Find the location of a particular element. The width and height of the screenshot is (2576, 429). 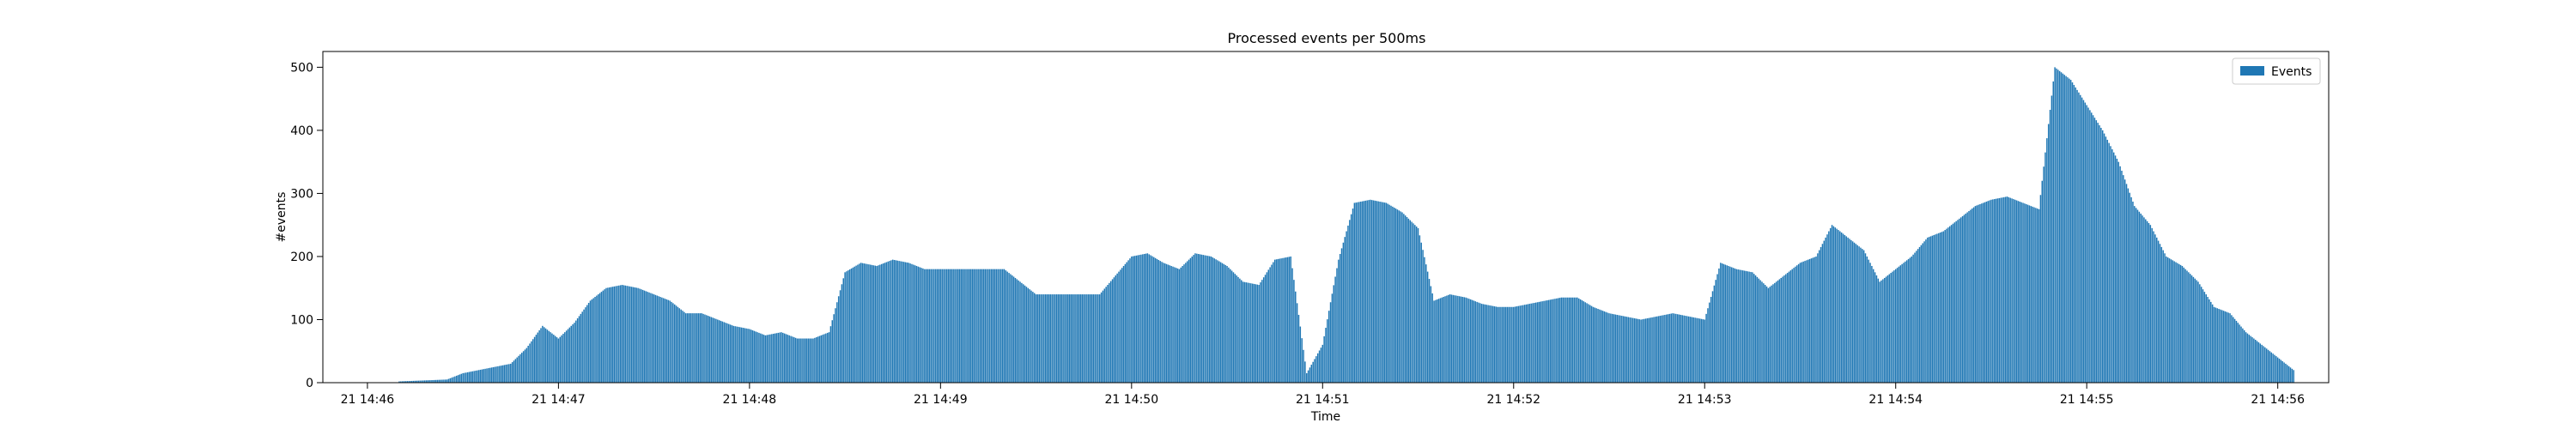

y-axis: 0 100 200 300 400 500 is located at coordinates (306, 225).